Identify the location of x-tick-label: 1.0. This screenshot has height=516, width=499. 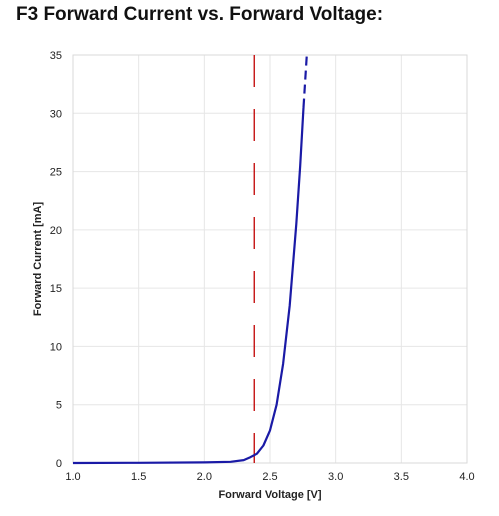
(72, 477).